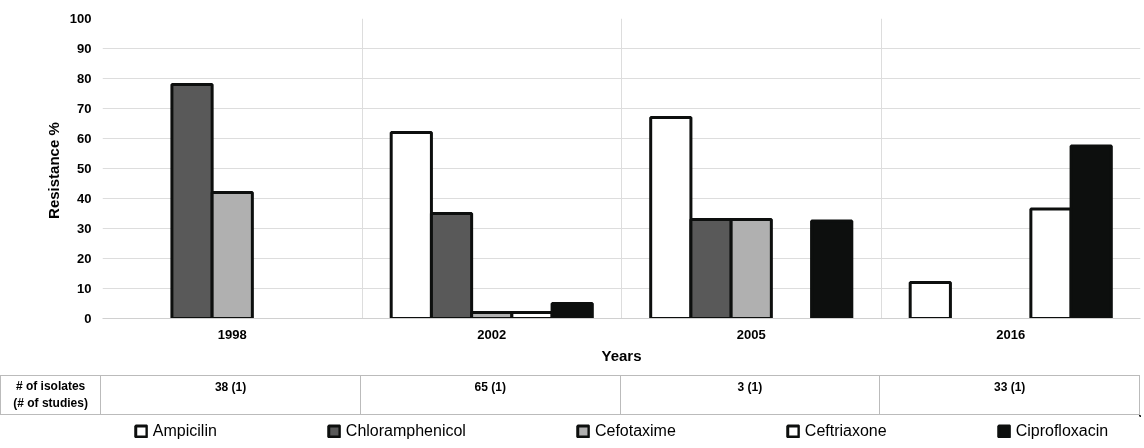 The height and width of the screenshot is (448, 1144). Describe the element at coordinates (84, 288) in the screenshot. I see `y-tick-label: 10` at that location.